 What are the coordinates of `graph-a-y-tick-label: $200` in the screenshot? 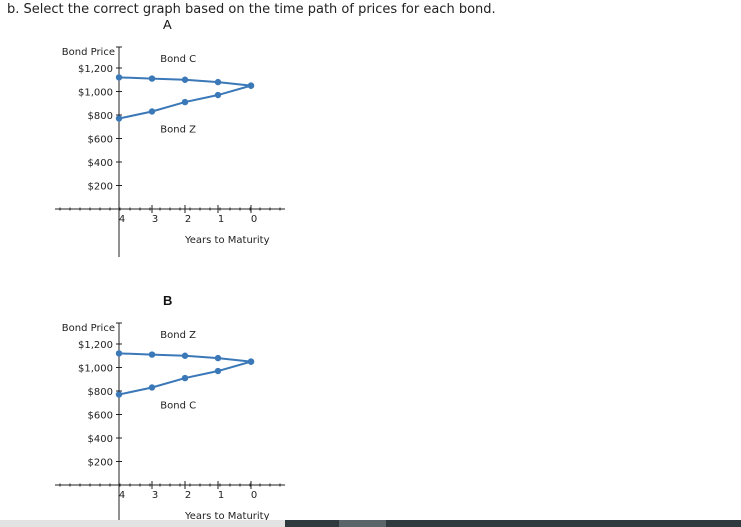 It's located at (100, 187).